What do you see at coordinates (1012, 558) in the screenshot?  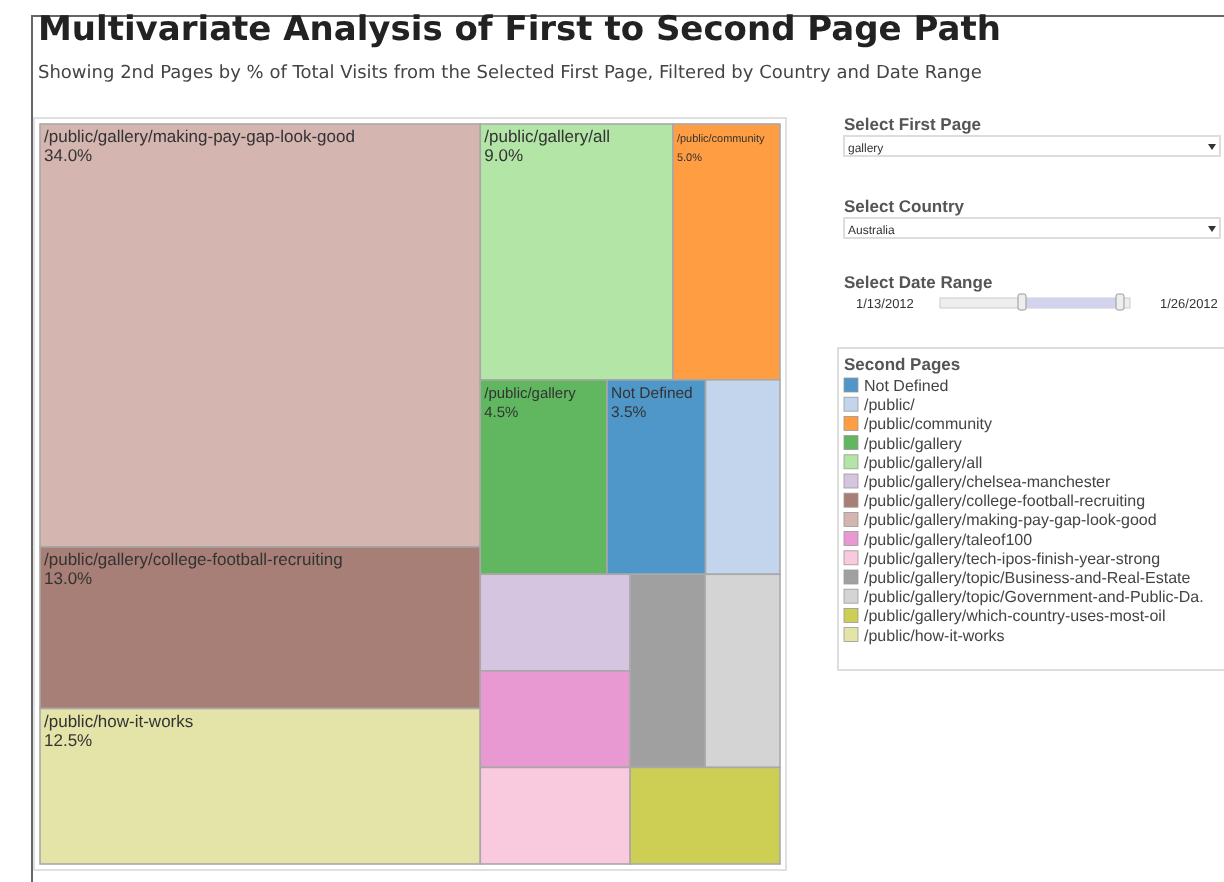 I see `category-label: /public/gallery/tech-ipos-finish-year-strong` at bounding box center [1012, 558].